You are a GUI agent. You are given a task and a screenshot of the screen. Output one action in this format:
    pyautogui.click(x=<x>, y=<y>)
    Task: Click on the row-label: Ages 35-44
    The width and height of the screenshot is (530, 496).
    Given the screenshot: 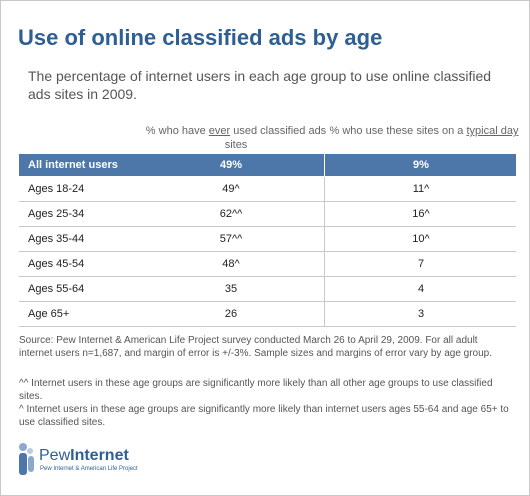 What is the action you would take?
    pyautogui.click(x=56, y=239)
    